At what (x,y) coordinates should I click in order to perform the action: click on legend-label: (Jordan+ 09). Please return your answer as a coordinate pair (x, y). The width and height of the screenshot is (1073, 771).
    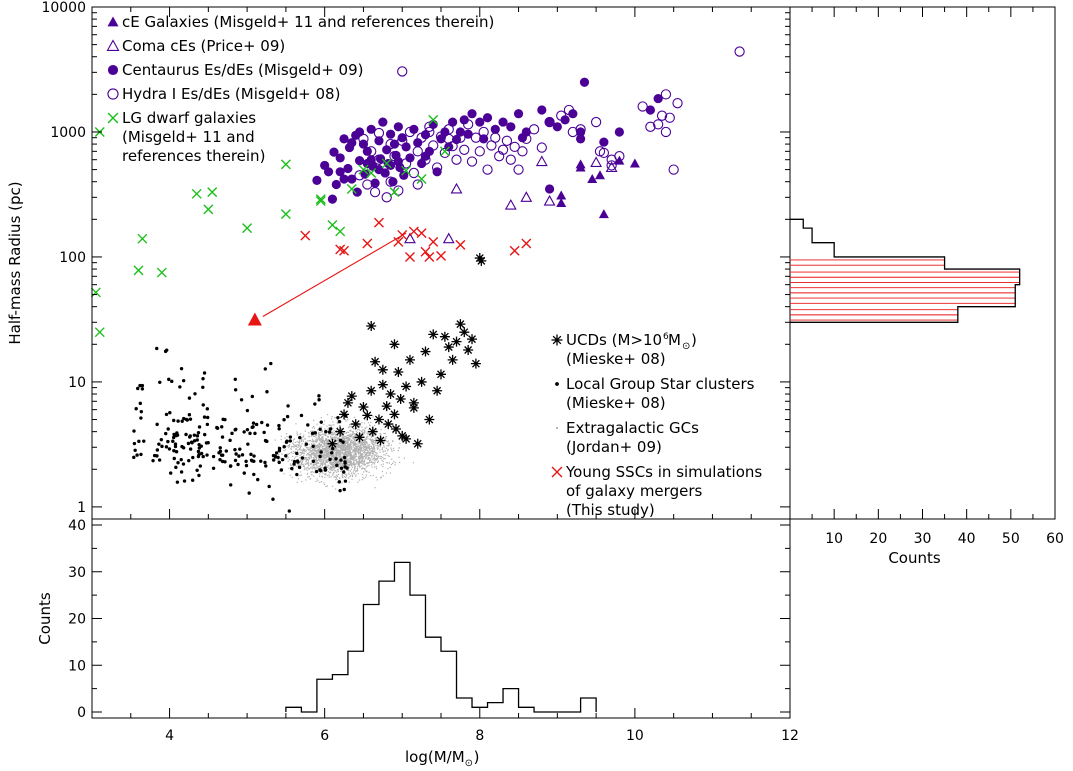
    Looking at the image, I should click on (614, 447).